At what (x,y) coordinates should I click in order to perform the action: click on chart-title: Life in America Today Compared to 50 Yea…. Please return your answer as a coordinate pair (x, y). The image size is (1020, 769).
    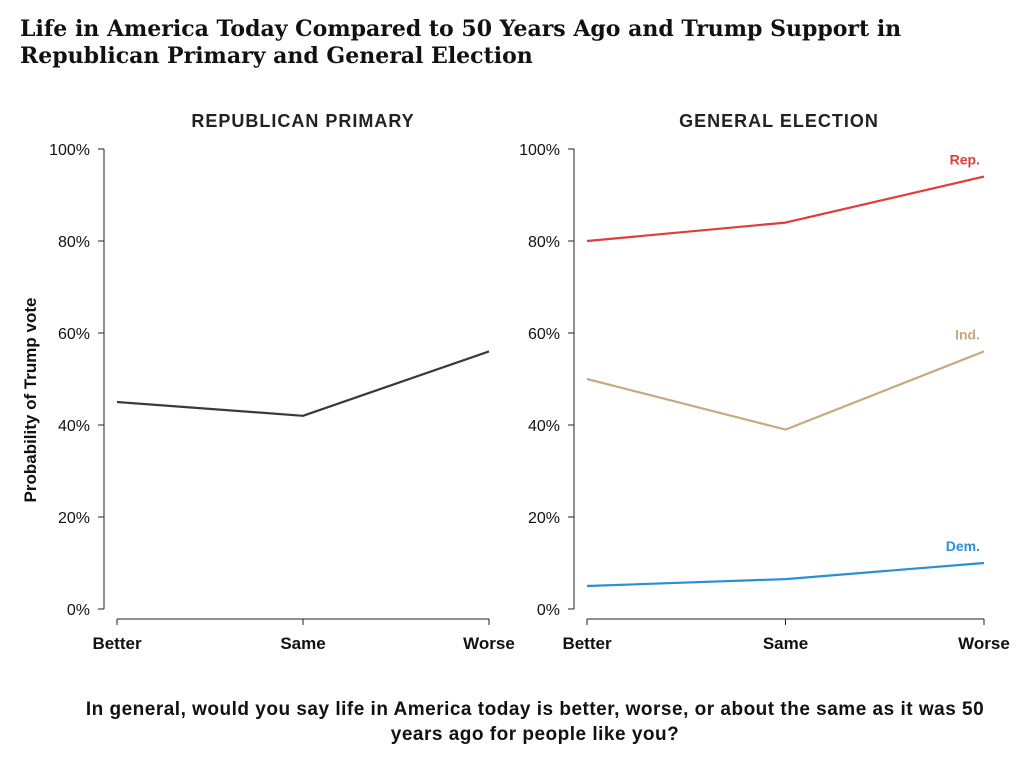
    Looking at the image, I should click on (461, 42).